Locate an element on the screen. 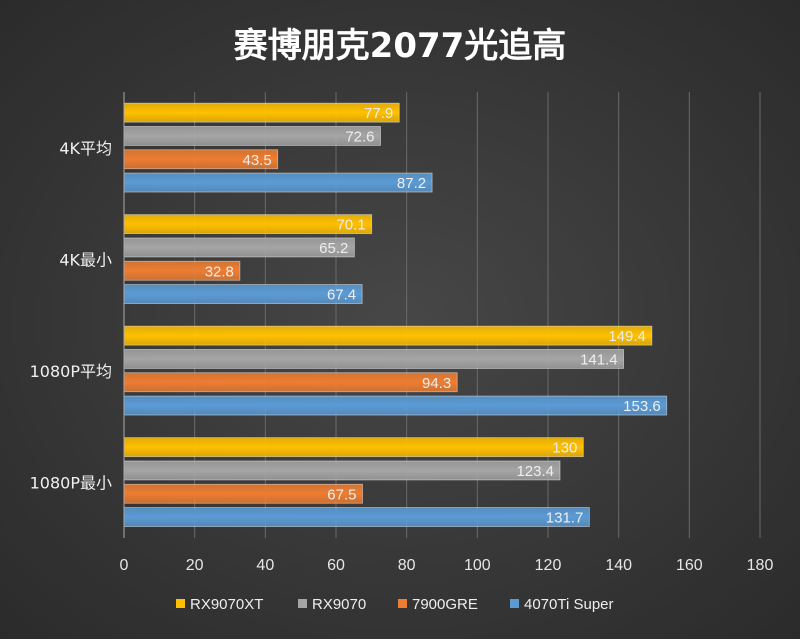 Image resolution: width=800 pixels, height=639 pixels. data-label: 67.5 is located at coordinates (341, 494).